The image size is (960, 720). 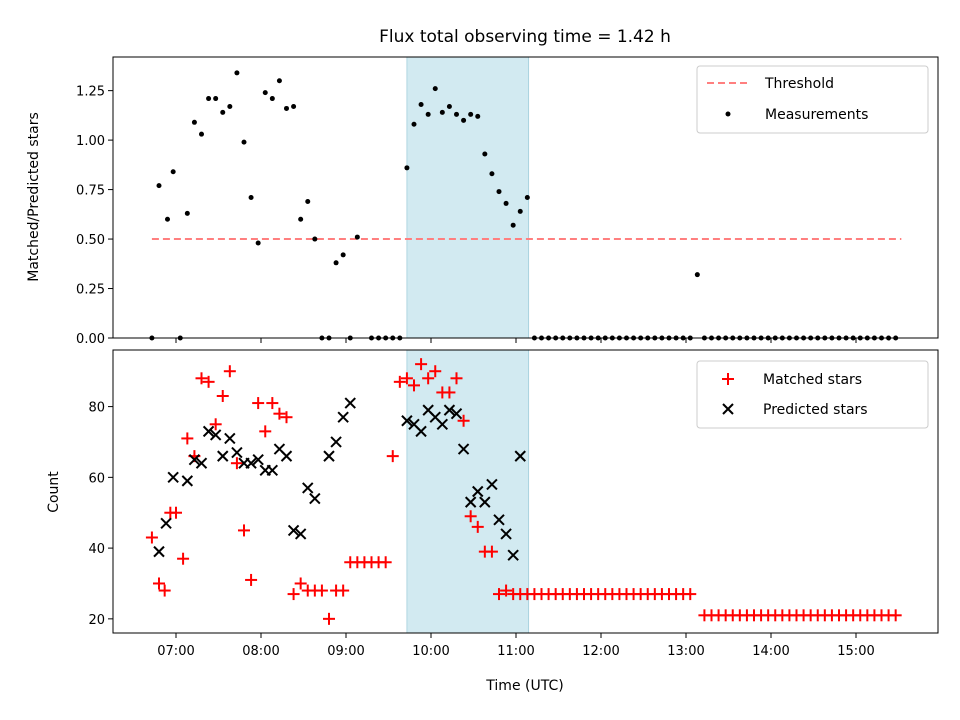 I want to click on y-tick-label: 1.25, so click(x=90, y=92).